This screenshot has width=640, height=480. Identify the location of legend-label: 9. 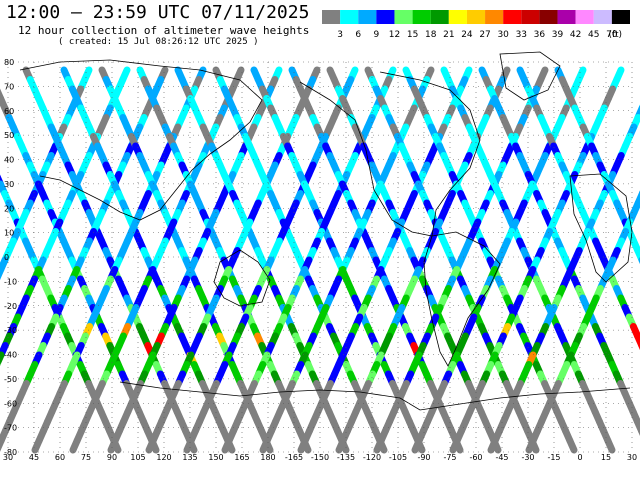
(376, 35).